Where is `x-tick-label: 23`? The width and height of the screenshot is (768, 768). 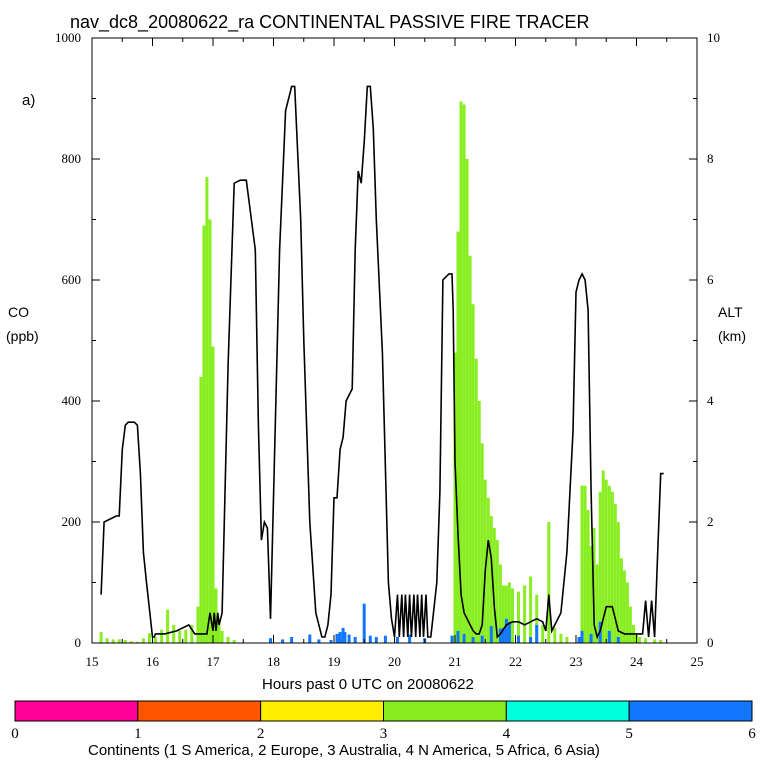
x-tick-label: 23 is located at coordinates (576, 661).